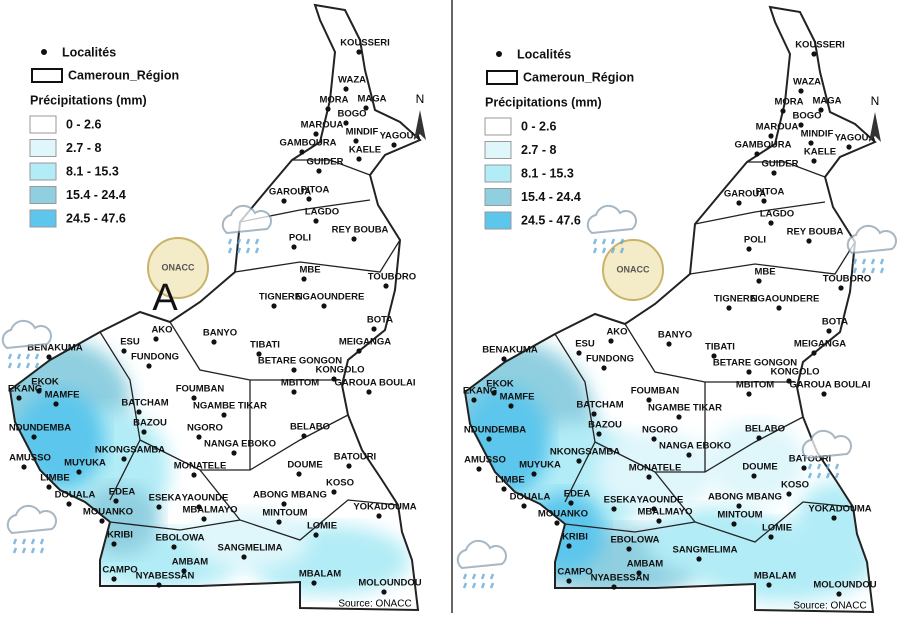 The image size is (905, 618). What do you see at coordinates (400, 136) in the screenshot?
I see `locality-label: YAGOUA` at bounding box center [400, 136].